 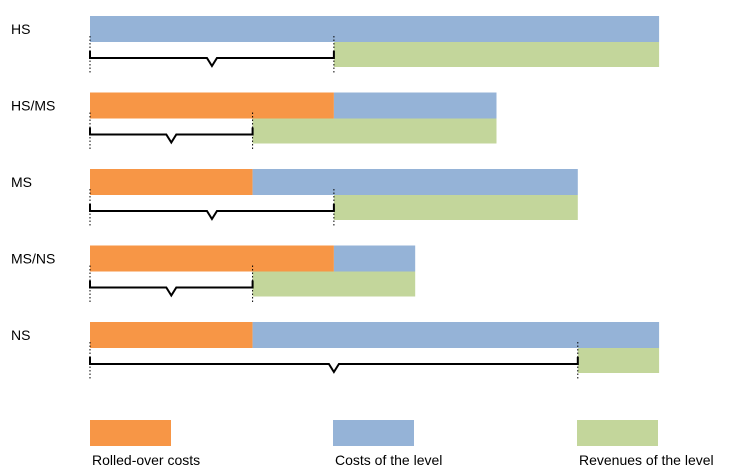 I want to click on legend-item-revenues: Revenues of the level, so click(x=645, y=443).